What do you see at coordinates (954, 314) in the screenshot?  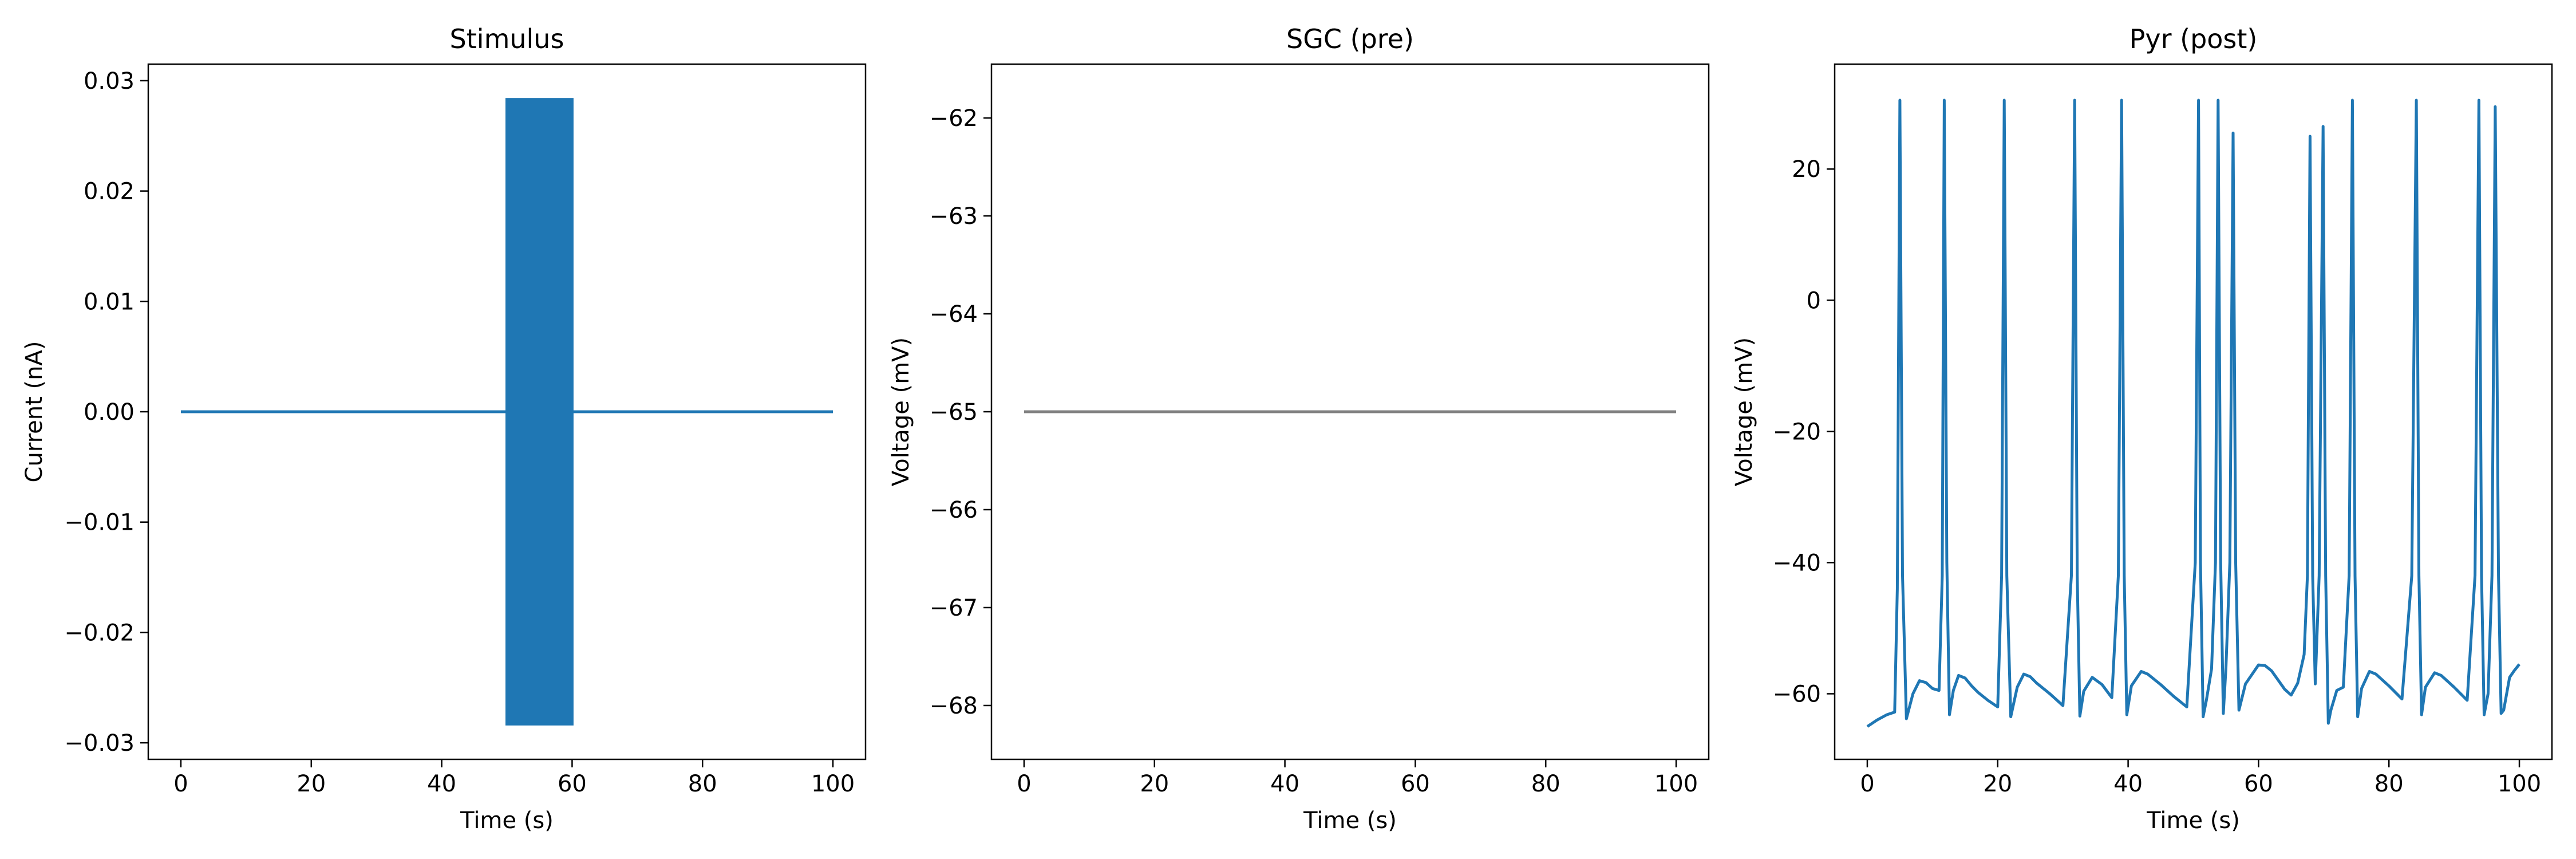 I see `y-tick-label: −64` at bounding box center [954, 314].